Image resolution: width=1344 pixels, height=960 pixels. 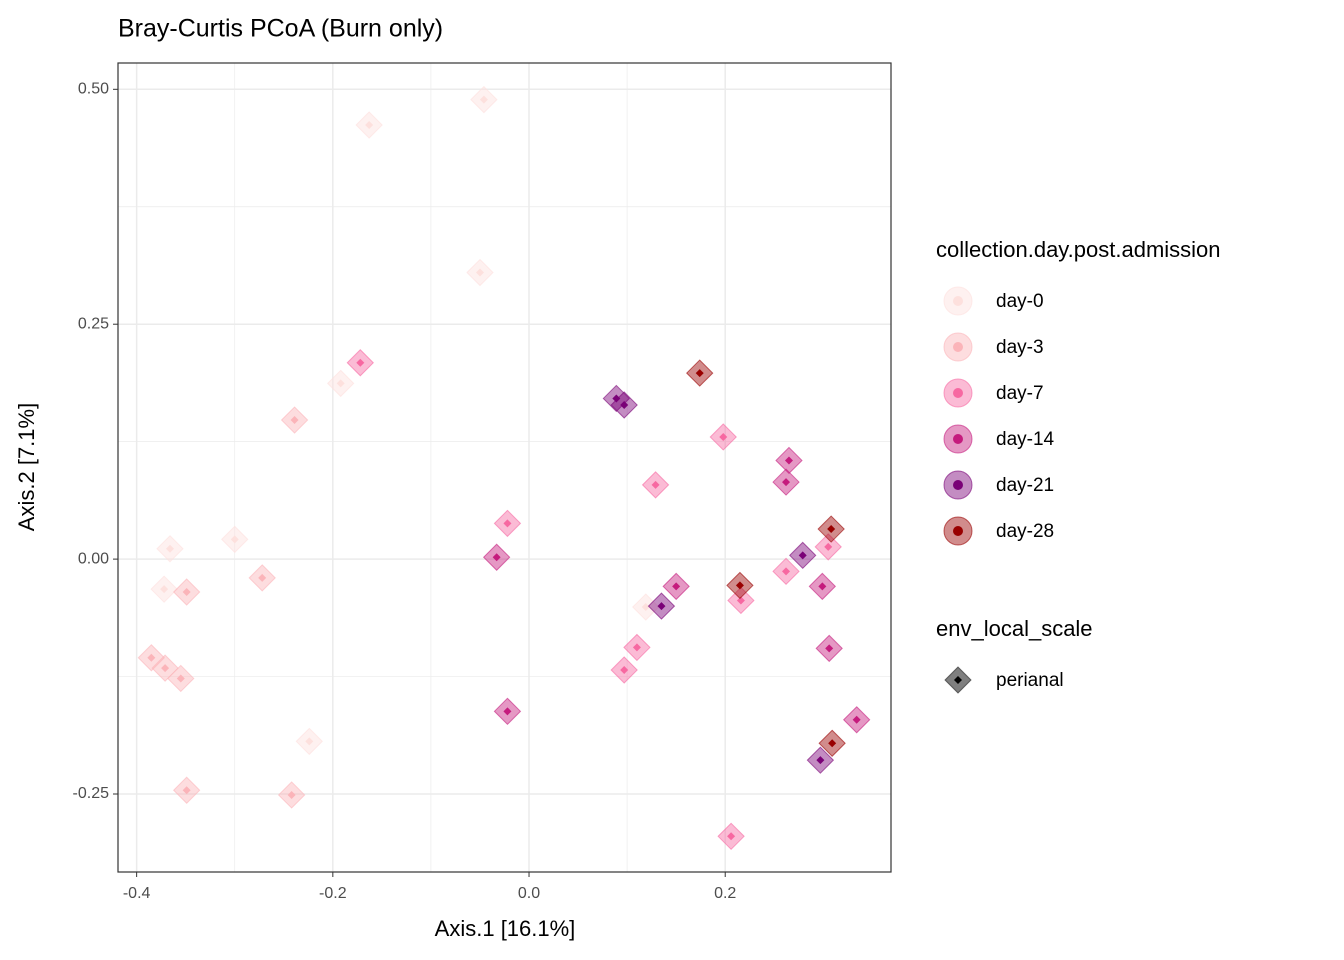 What do you see at coordinates (1020, 393) in the screenshot?
I see `legend-label: day-7` at bounding box center [1020, 393].